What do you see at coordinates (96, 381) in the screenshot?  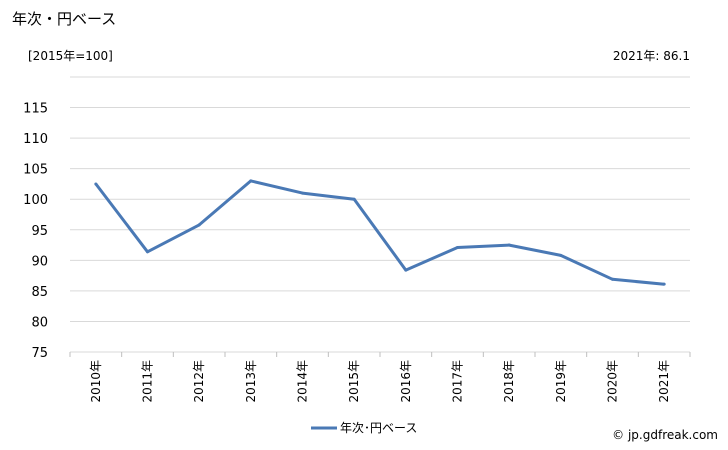 I see `x-tick-label: 2010年` at bounding box center [96, 381].